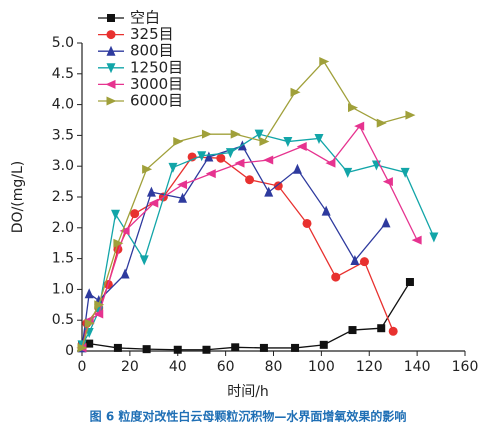 The image size is (497, 426). Describe the element at coordinates (226, 367) in the screenshot. I see `x-tick-label: 60` at that location.